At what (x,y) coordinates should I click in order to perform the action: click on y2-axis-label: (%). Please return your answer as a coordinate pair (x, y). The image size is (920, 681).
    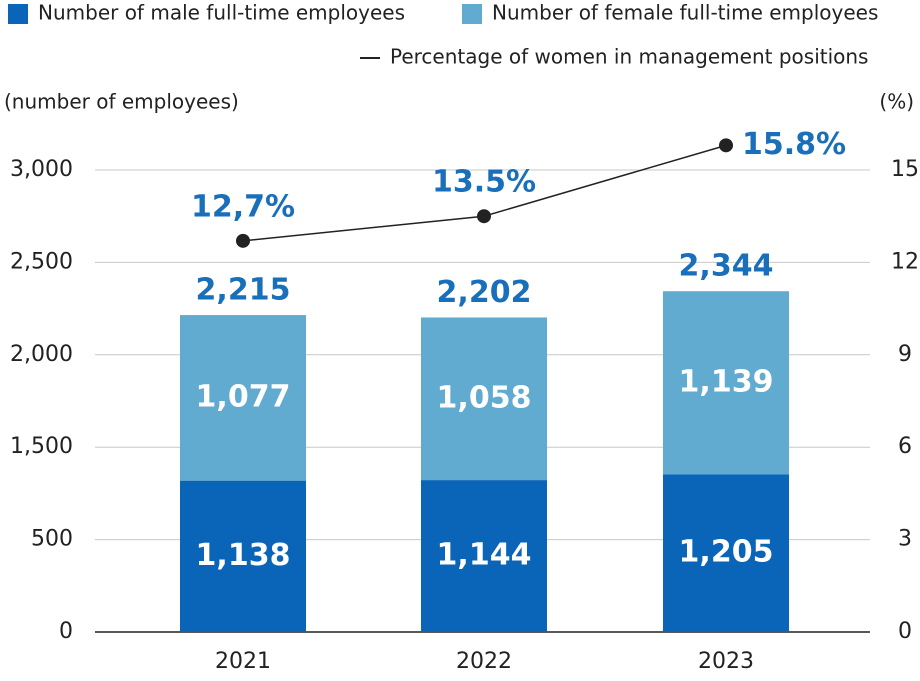
    Looking at the image, I should click on (896, 102).